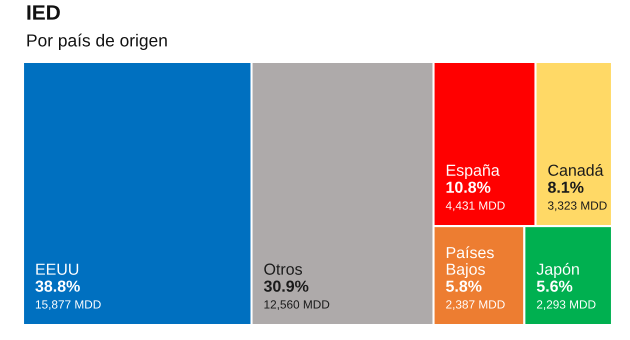 The height and width of the screenshot is (340, 630). I want to click on category-label: Países Bajos, so click(470, 262).